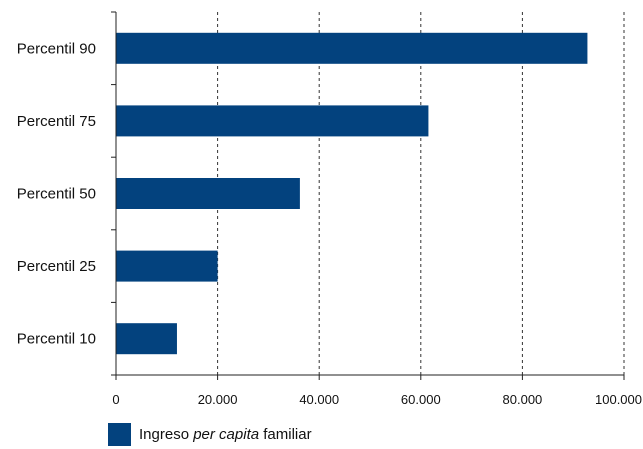 The height and width of the screenshot is (449, 643). Describe the element at coordinates (119, 434) in the screenshot. I see `legend-swatch` at that location.